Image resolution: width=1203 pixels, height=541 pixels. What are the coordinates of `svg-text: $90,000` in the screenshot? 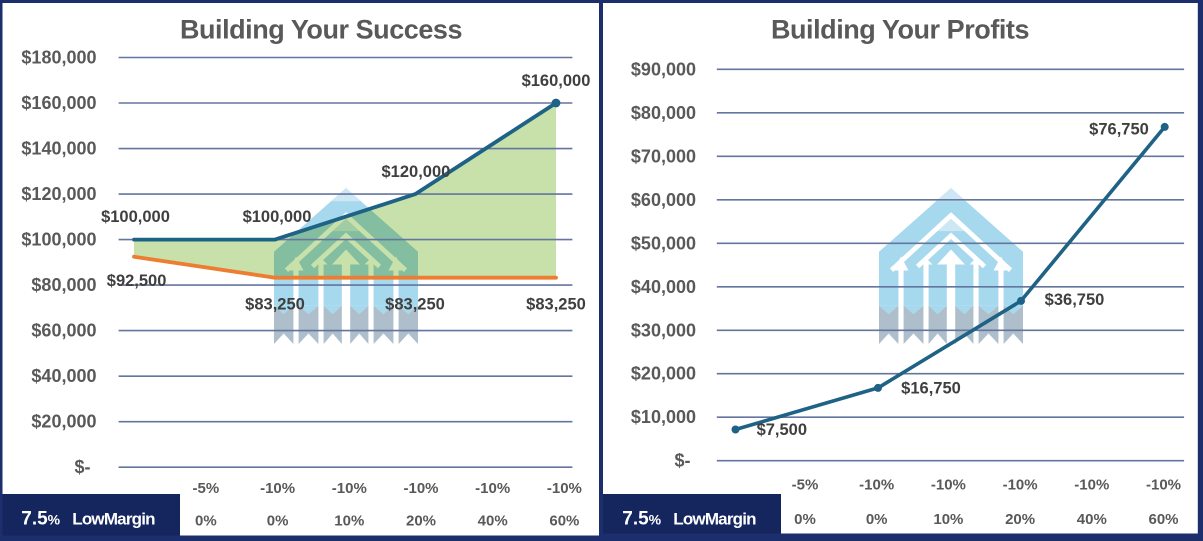 It's located at (663, 69).